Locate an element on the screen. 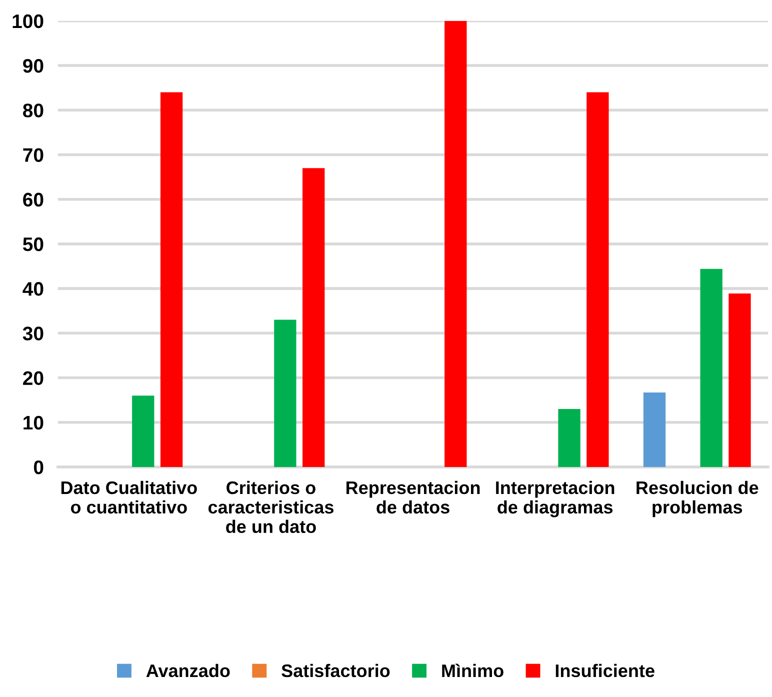 This screenshot has height=697, width=772. x-tick-label: Criterios o caracteristicas de un dato is located at coordinates (271, 507).